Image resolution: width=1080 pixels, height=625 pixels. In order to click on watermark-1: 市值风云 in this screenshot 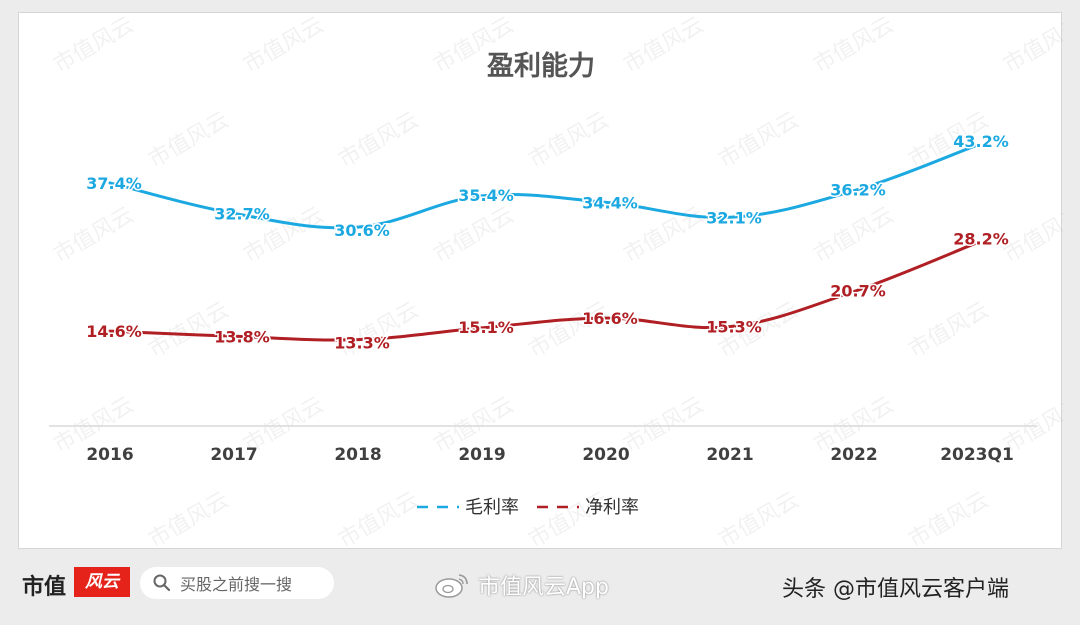, I will do `click(284, 45)`.